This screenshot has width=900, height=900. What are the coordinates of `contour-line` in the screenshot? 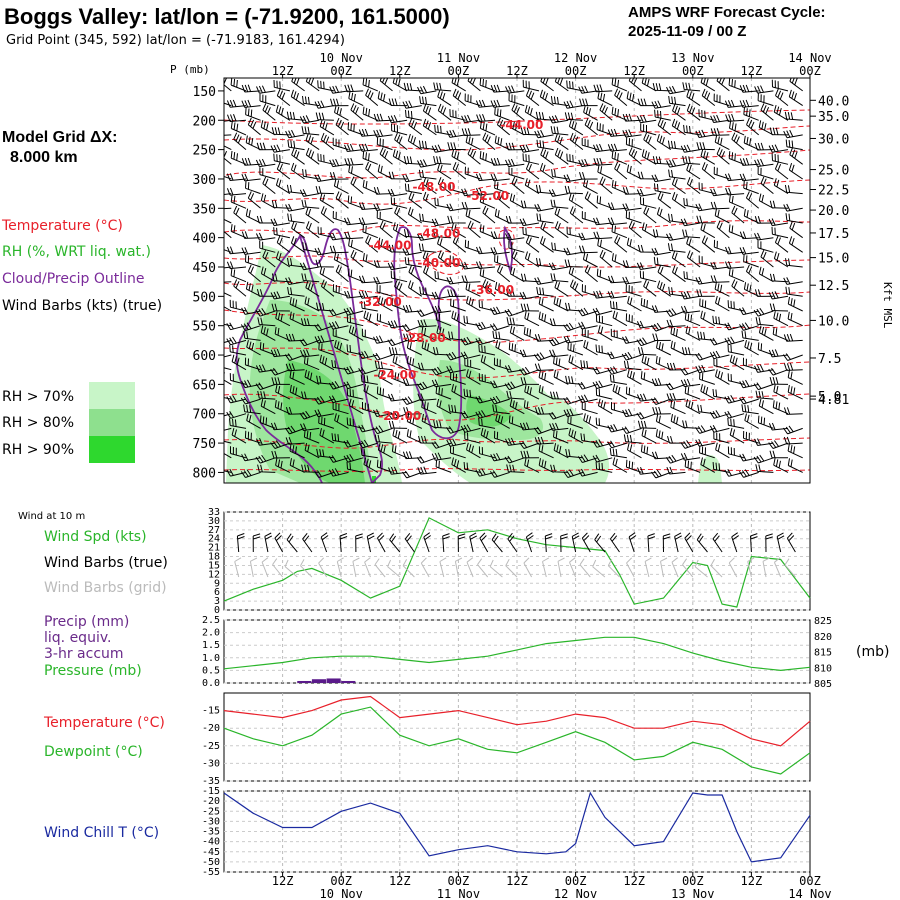 It's located at (445, 262).